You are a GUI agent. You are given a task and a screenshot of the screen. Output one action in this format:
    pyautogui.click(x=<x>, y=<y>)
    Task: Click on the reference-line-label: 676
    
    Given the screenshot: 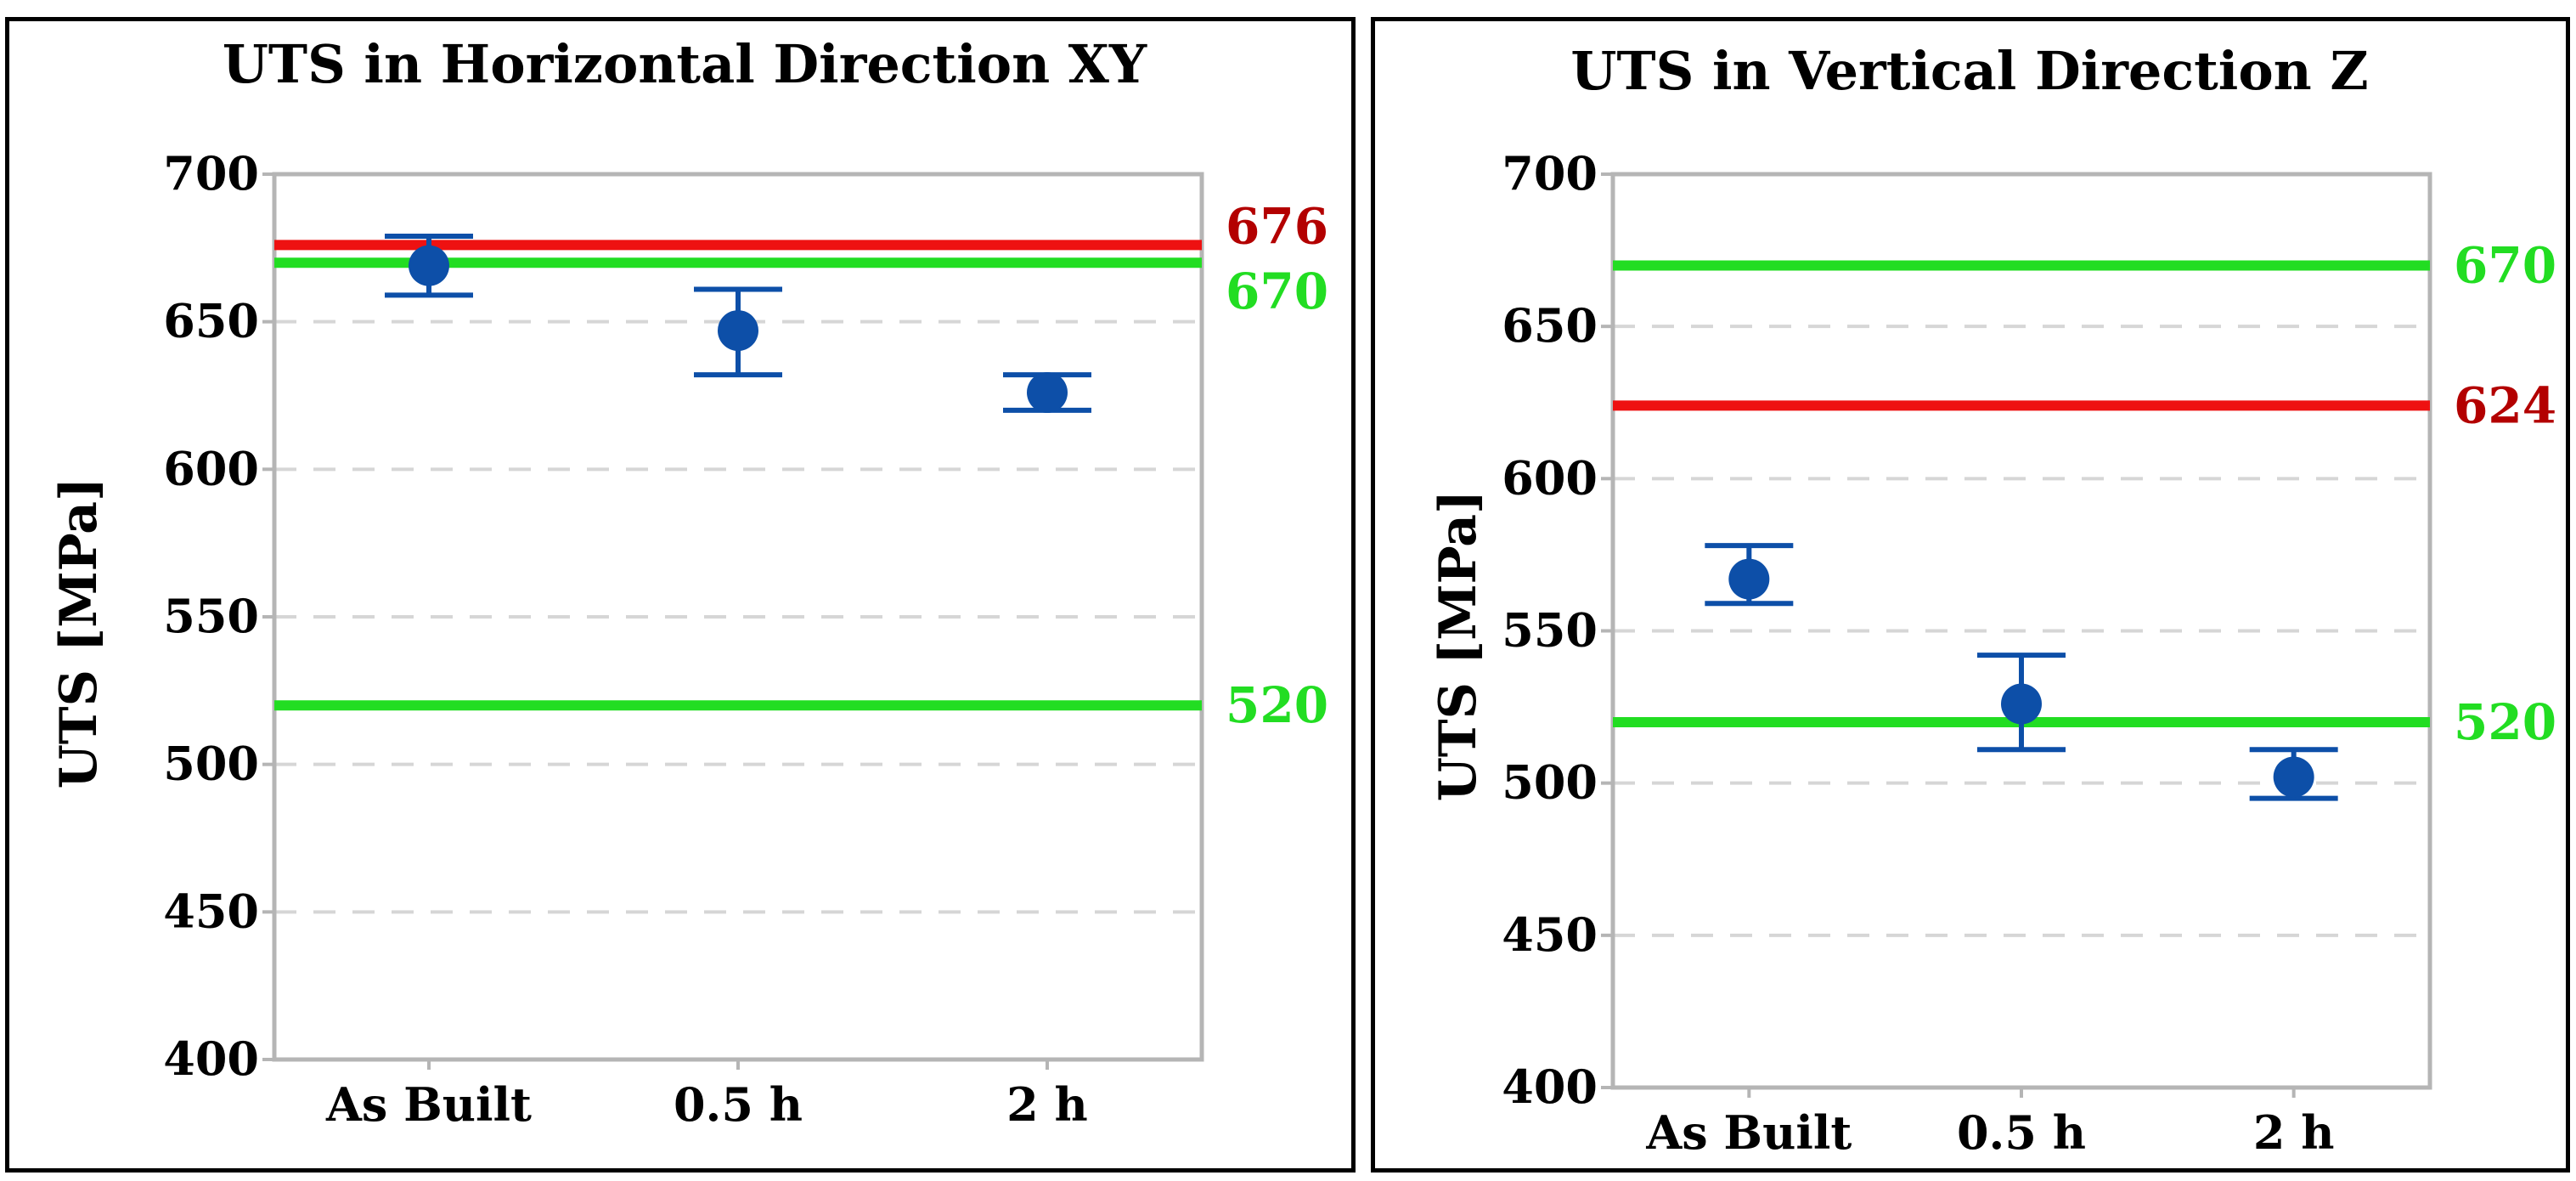 What is the action you would take?
    pyautogui.click(x=1277, y=226)
    